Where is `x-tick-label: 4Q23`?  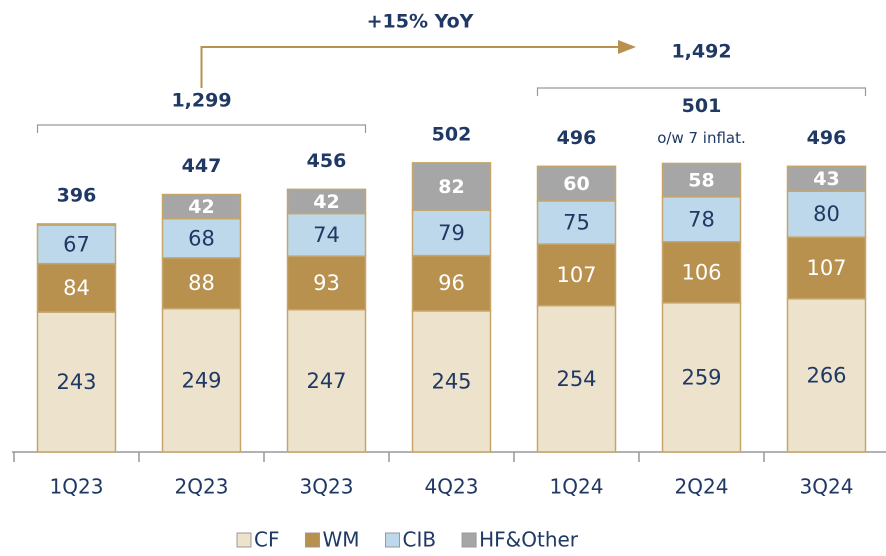 x-tick-label: 4Q23 is located at coordinates (452, 487).